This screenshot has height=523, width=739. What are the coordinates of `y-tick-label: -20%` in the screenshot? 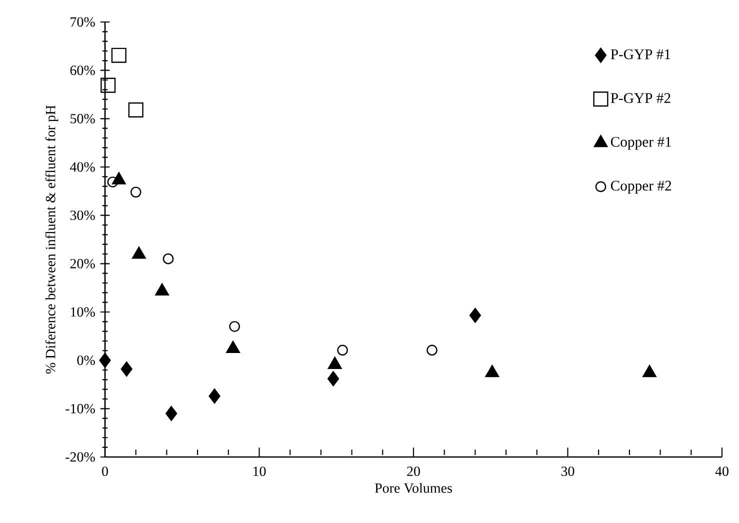 It's located at (80, 457).